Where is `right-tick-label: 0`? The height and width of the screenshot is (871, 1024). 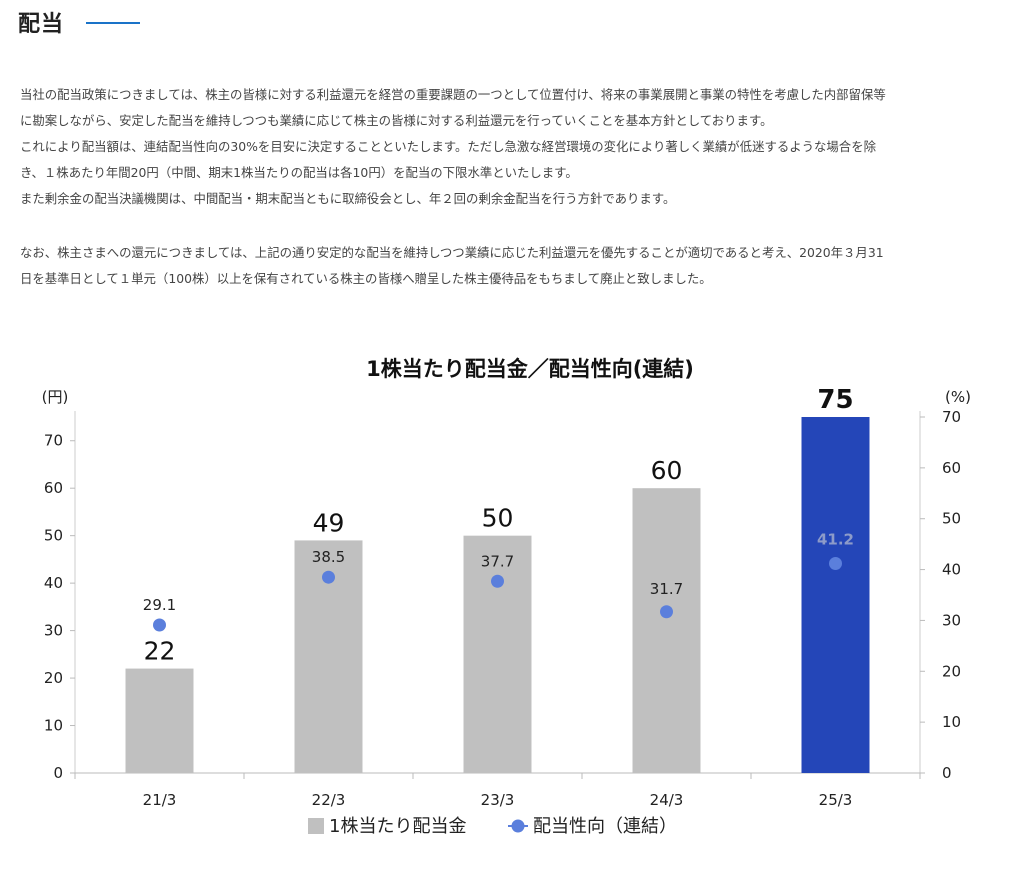 right-tick-label: 0 is located at coordinates (947, 773).